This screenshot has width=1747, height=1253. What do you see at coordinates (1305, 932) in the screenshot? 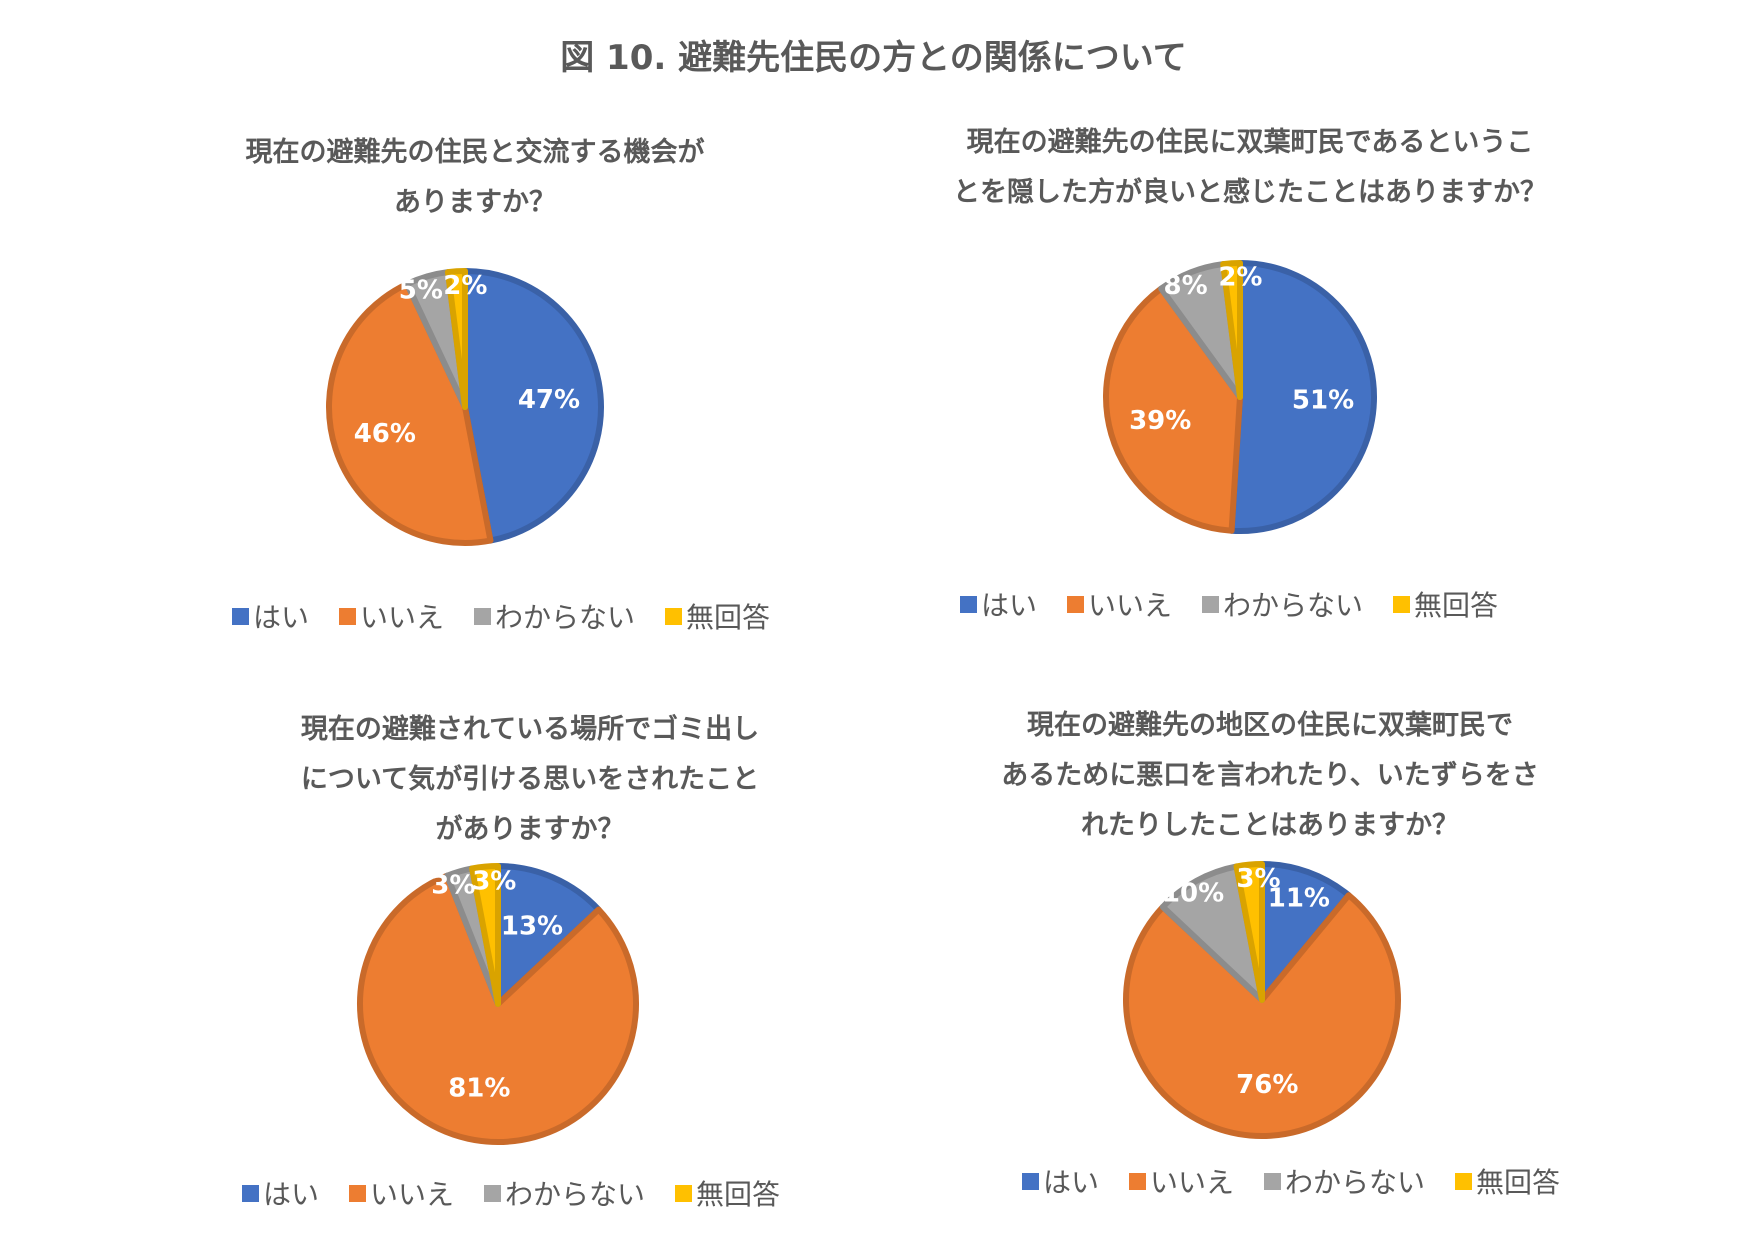
I see `chart-4-slice-yes` at bounding box center [1305, 932].